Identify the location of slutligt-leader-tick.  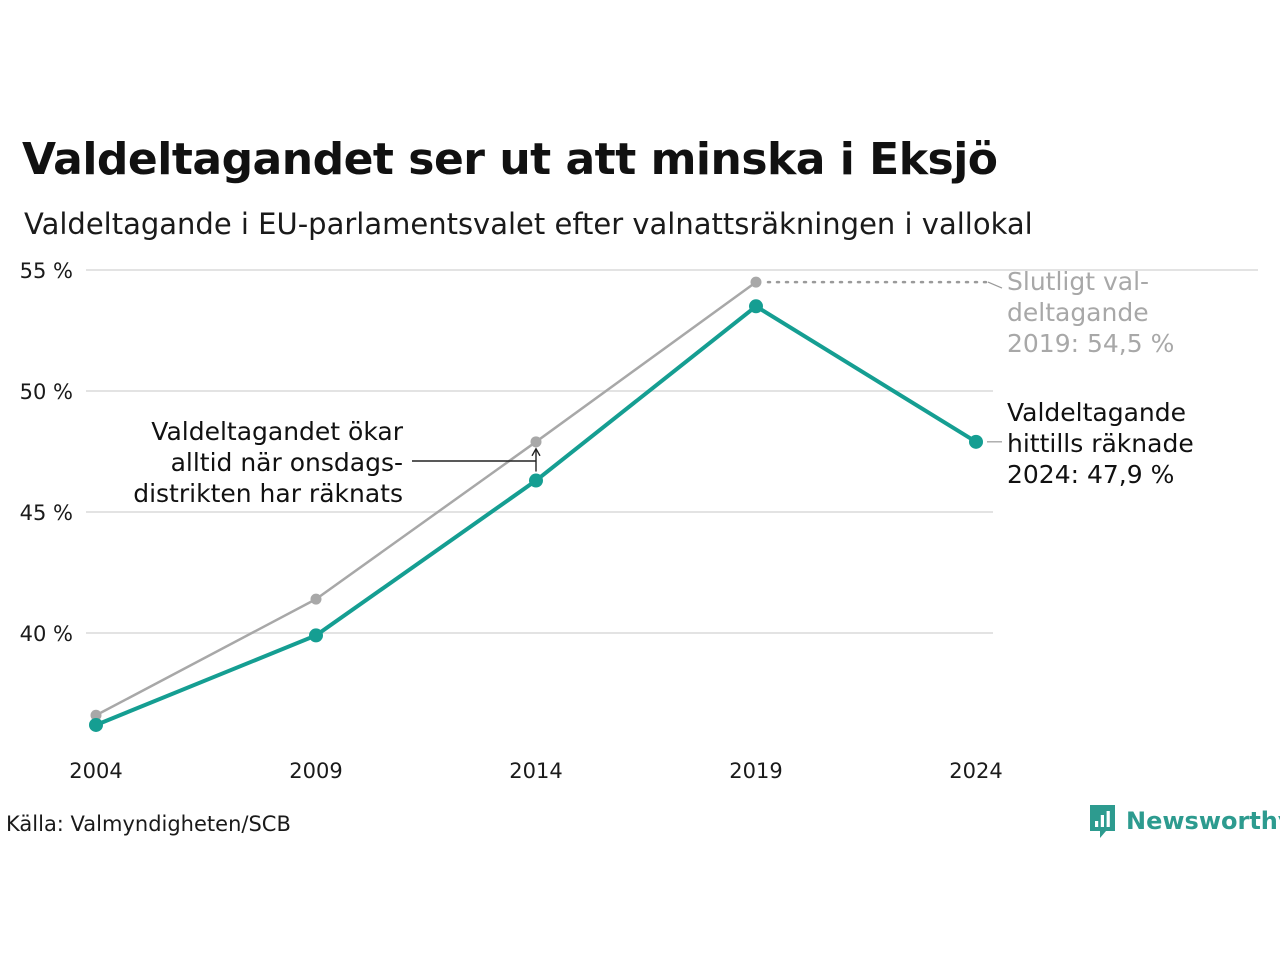
(995, 285).